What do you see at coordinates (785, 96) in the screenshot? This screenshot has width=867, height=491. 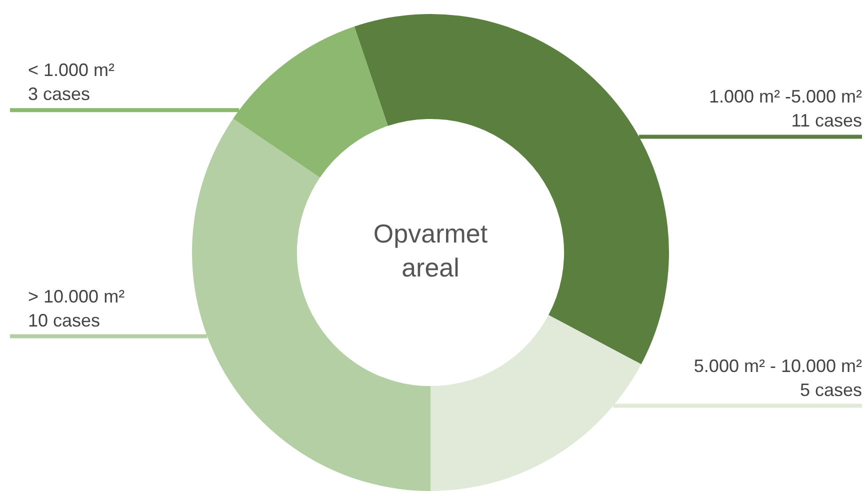 I see `slice-label: 1.000 m² -5.000 m²` at bounding box center [785, 96].